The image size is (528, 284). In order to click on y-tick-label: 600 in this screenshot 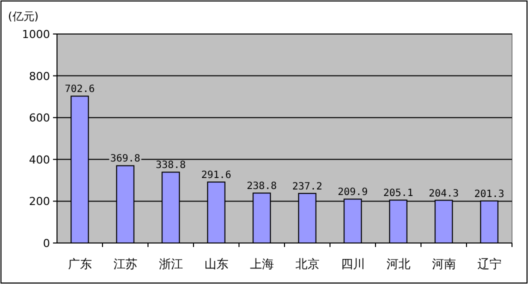, I will do `click(39, 118)`.